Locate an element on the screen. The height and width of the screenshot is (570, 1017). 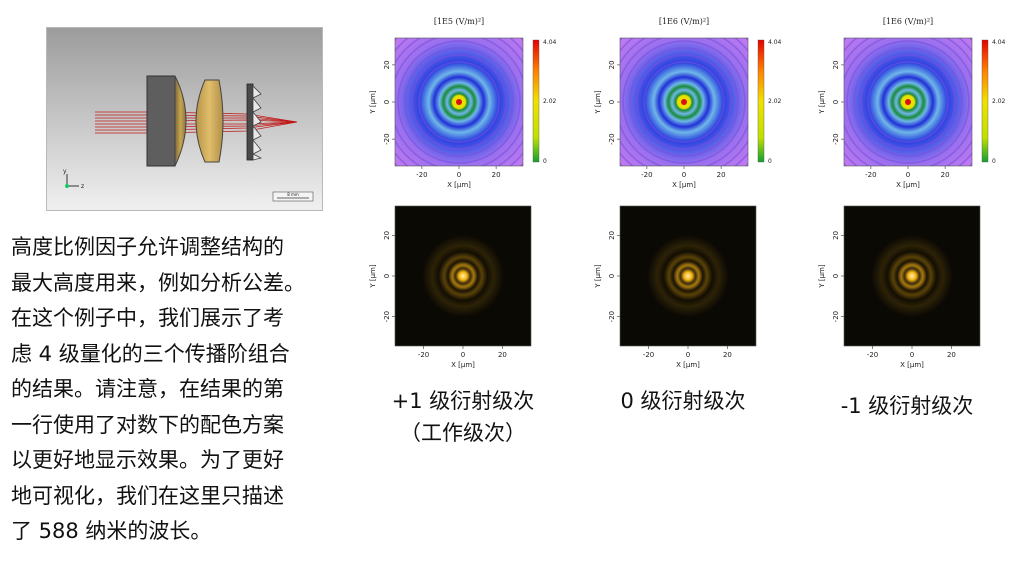
description-line: 了 588 纳米的波长。 is located at coordinates (111, 531).